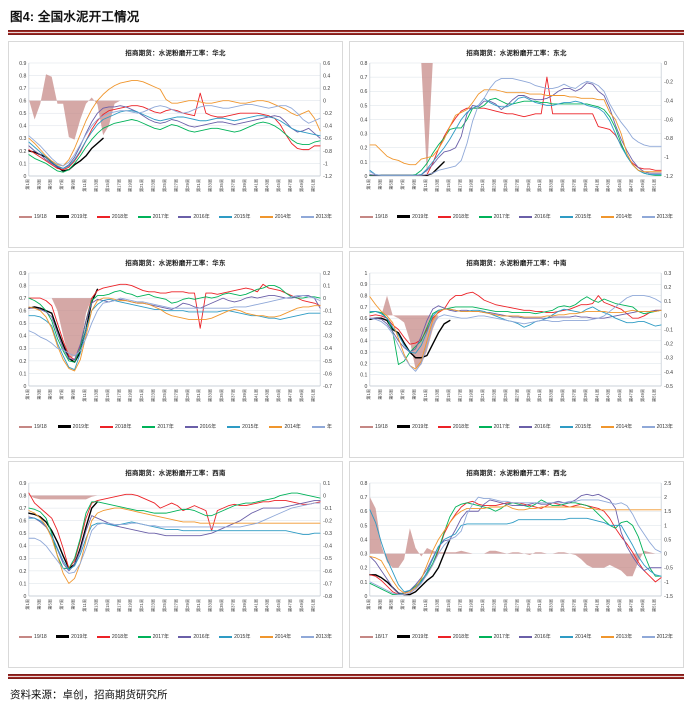 The width and height of the screenshot is (692, 702). I want to click on y2-axis-tick: 2.5, so click(667, 484).